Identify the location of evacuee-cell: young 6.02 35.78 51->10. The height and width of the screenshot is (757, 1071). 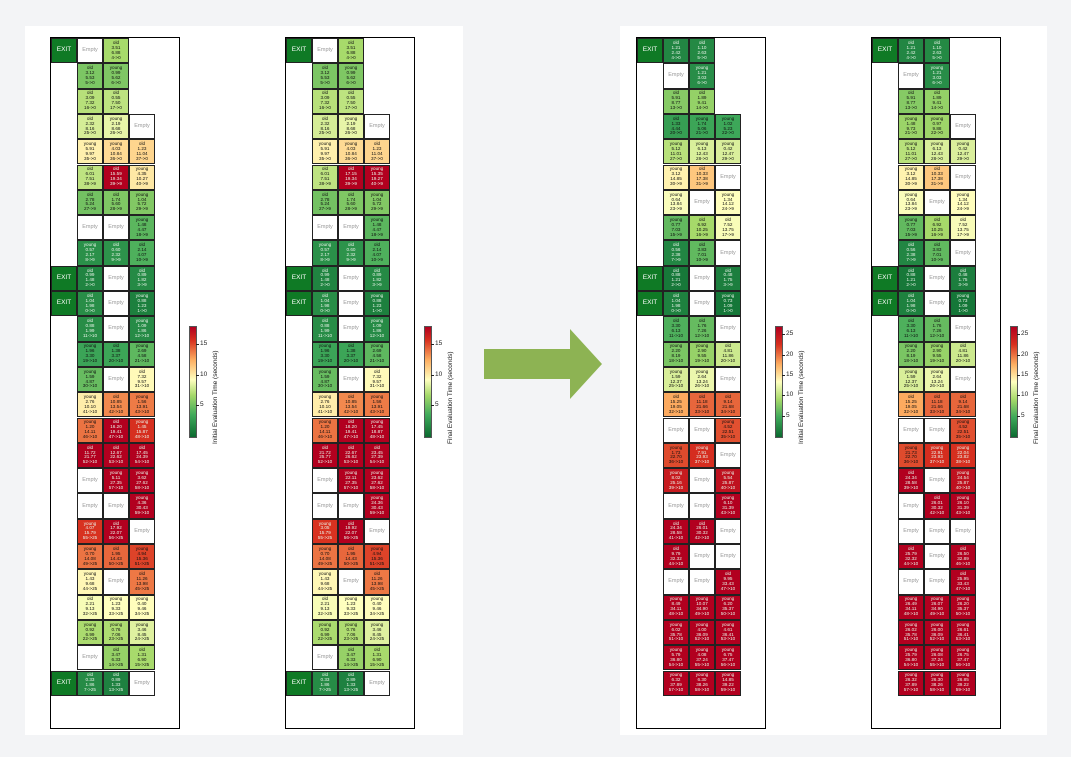
(676, 632).